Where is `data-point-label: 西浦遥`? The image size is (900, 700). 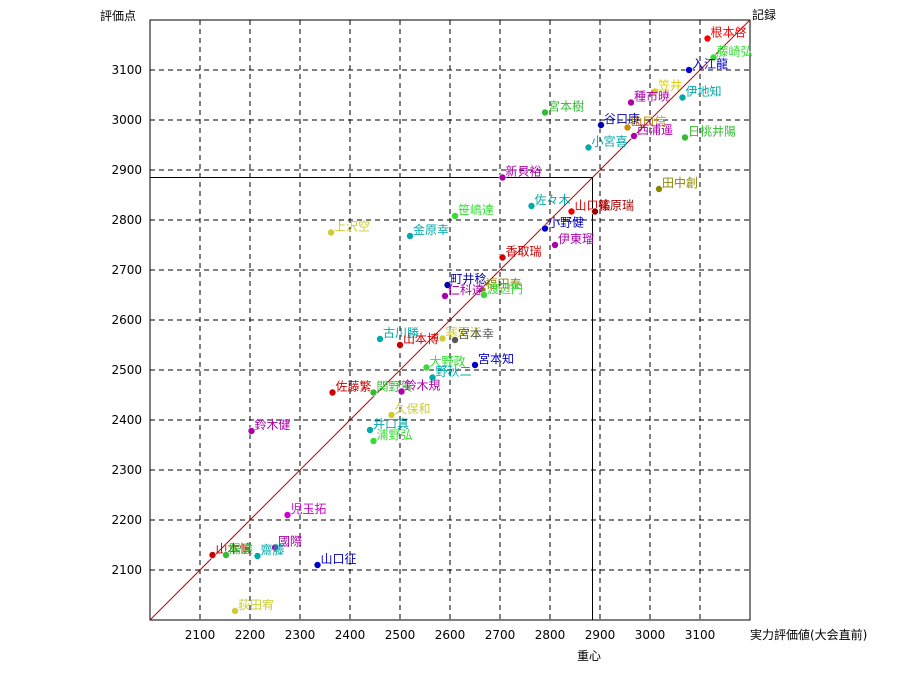 data-point-label: 西浦遥 is located at coordinates (655, 130).